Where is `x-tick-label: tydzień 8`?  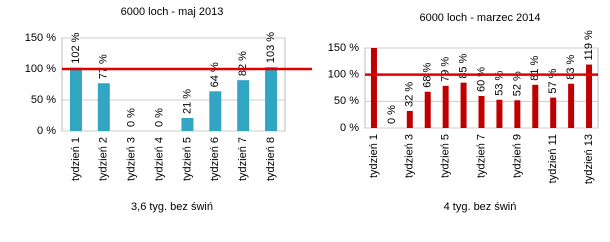 x-tick-label: tydzień 8 is located at coordinates (271, 159).